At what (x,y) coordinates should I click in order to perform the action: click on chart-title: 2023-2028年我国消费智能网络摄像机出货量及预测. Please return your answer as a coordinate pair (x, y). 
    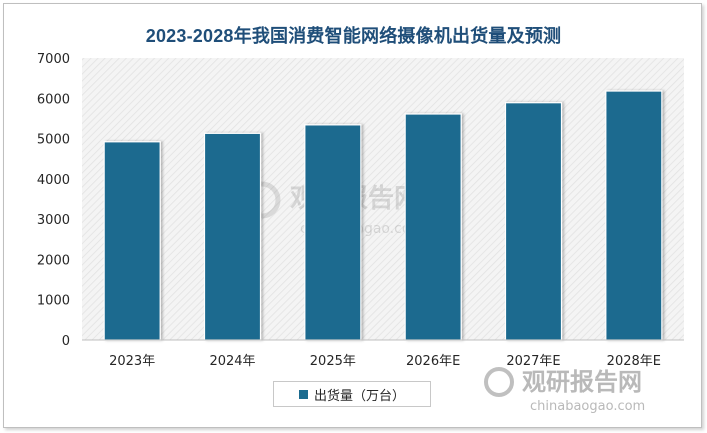
    Looking at the image, I should click on (353, 36).